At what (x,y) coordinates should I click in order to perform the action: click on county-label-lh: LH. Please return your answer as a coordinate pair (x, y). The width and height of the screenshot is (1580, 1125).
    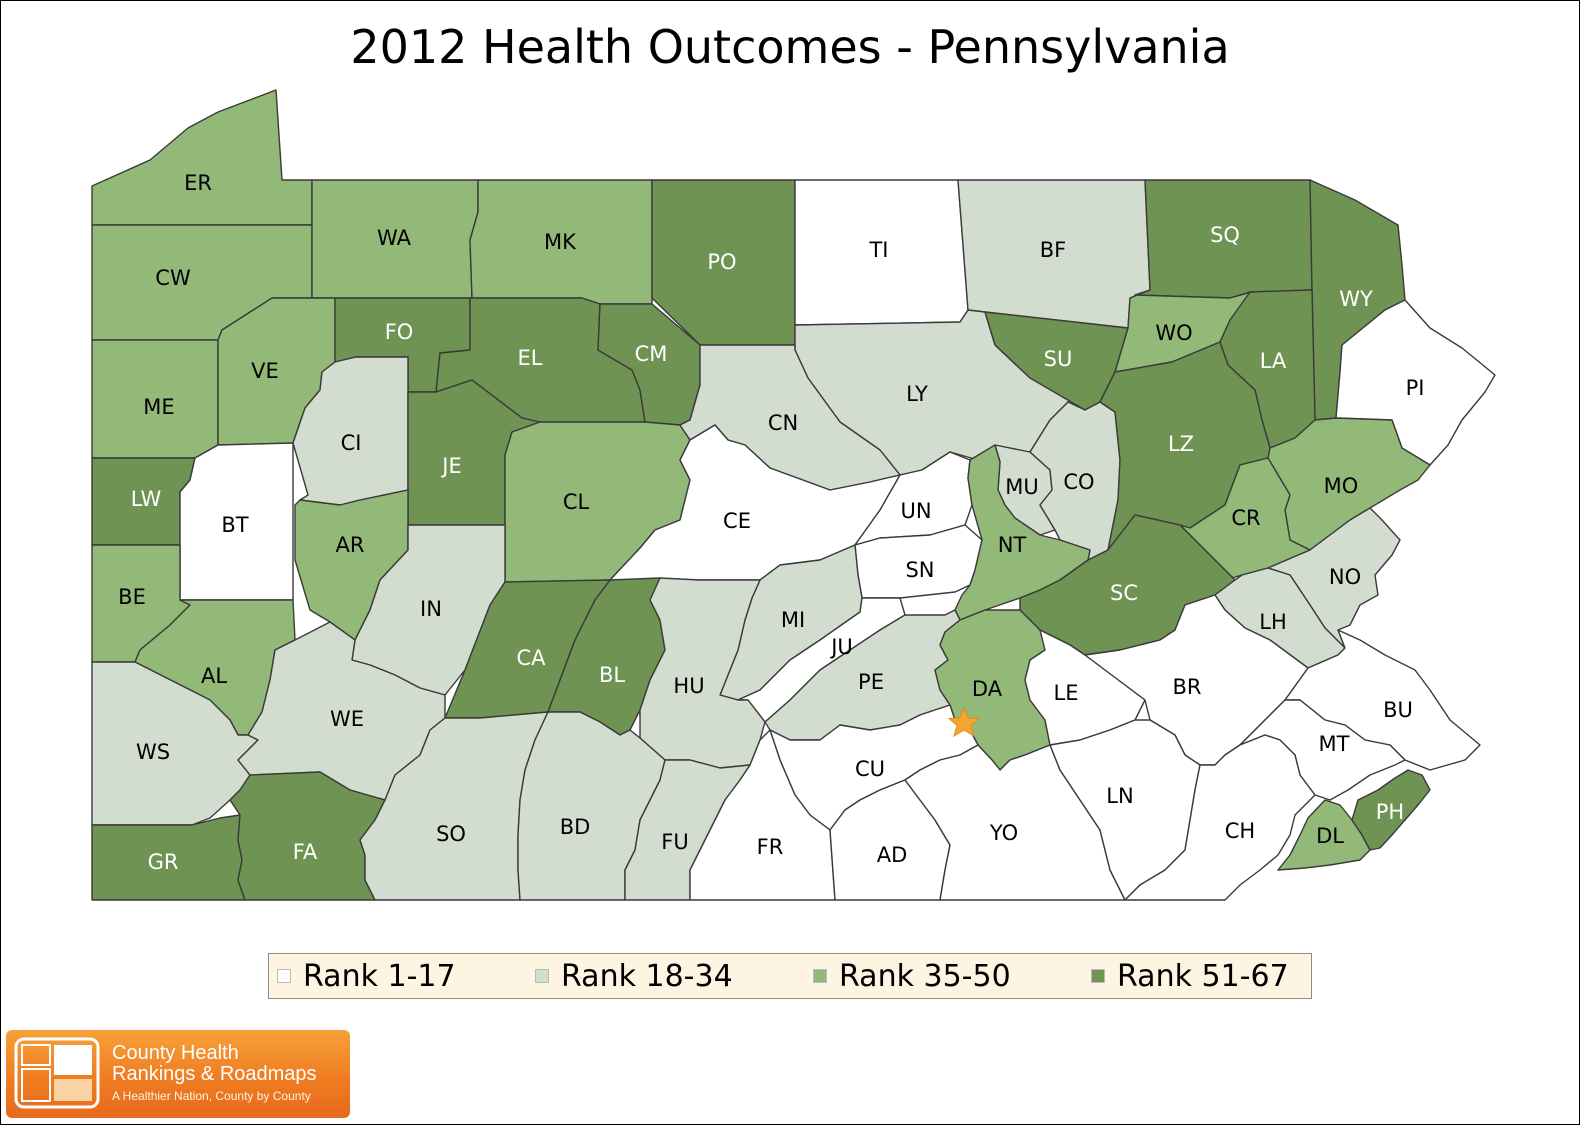
    Looking at the image, I should click on (1273, 622).